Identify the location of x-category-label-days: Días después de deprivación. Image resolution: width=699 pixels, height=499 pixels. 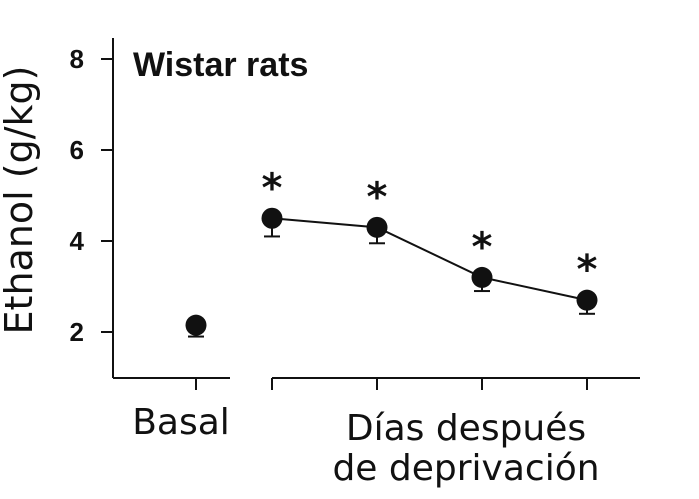
(465, 448).